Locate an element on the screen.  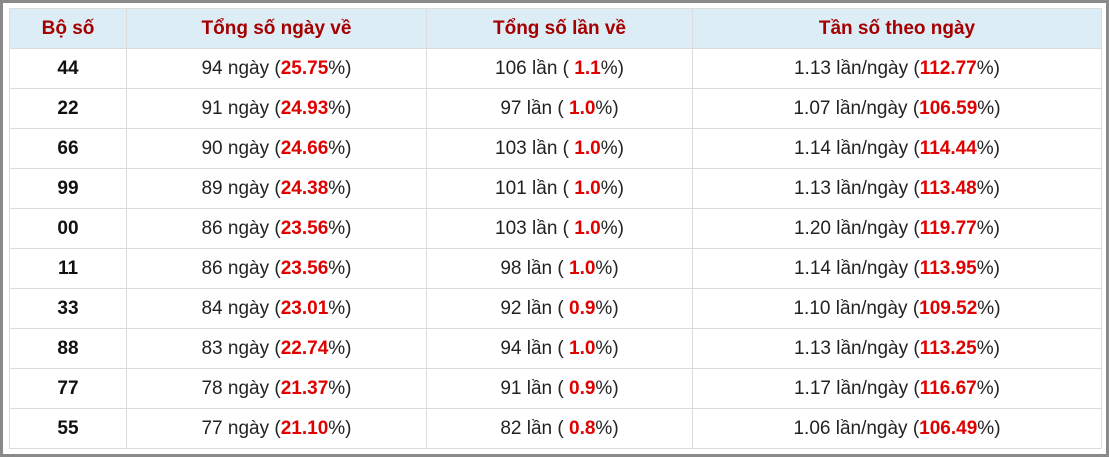
highlight-value: 113.25 is located at coordinates (948, 348).